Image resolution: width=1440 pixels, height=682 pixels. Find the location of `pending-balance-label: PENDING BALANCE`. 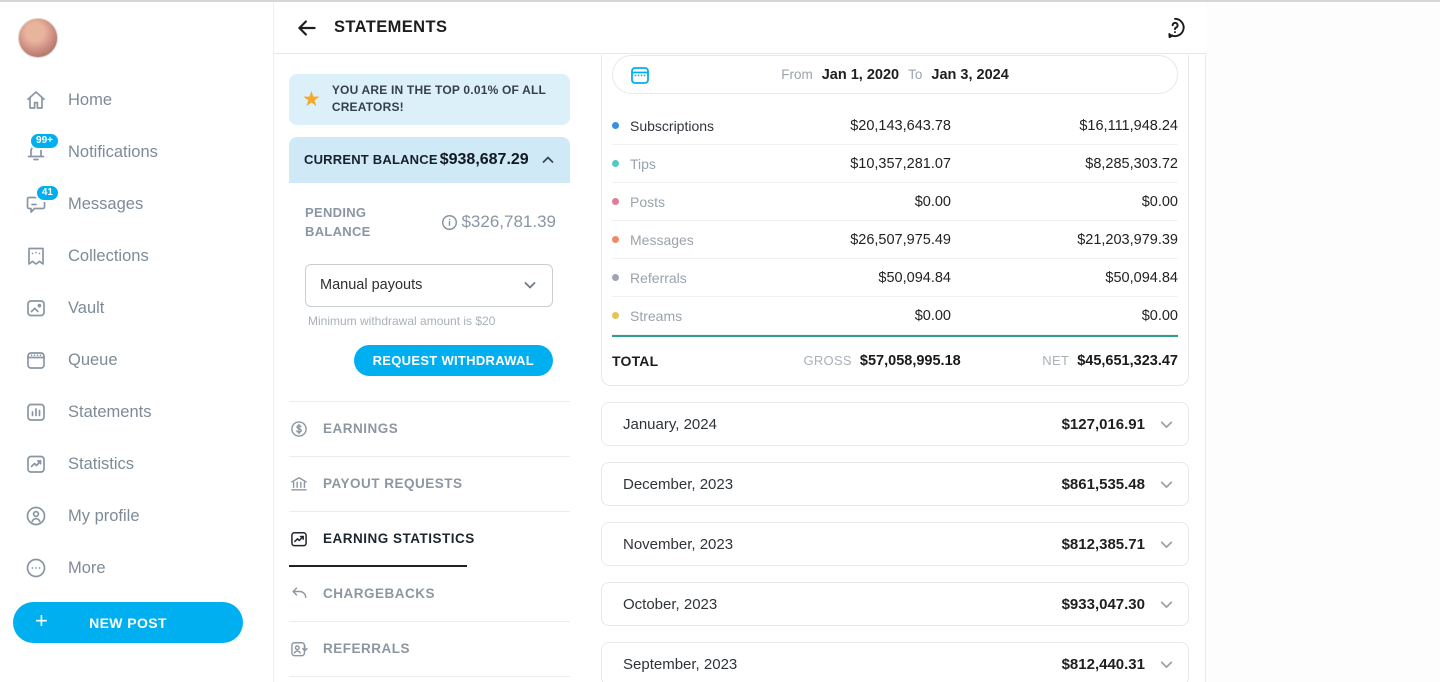

pending-balance-label: PENDING BALANCE is located at coordinates (338, 222).